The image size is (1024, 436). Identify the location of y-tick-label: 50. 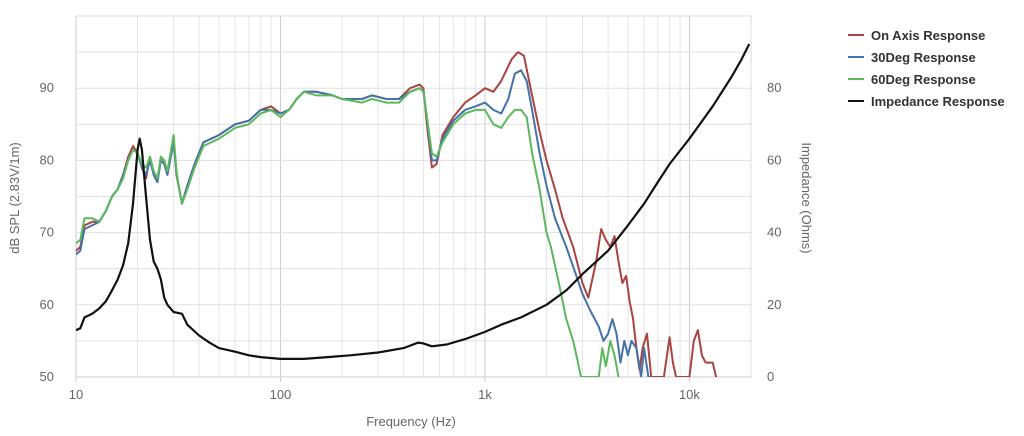
(47, 376).